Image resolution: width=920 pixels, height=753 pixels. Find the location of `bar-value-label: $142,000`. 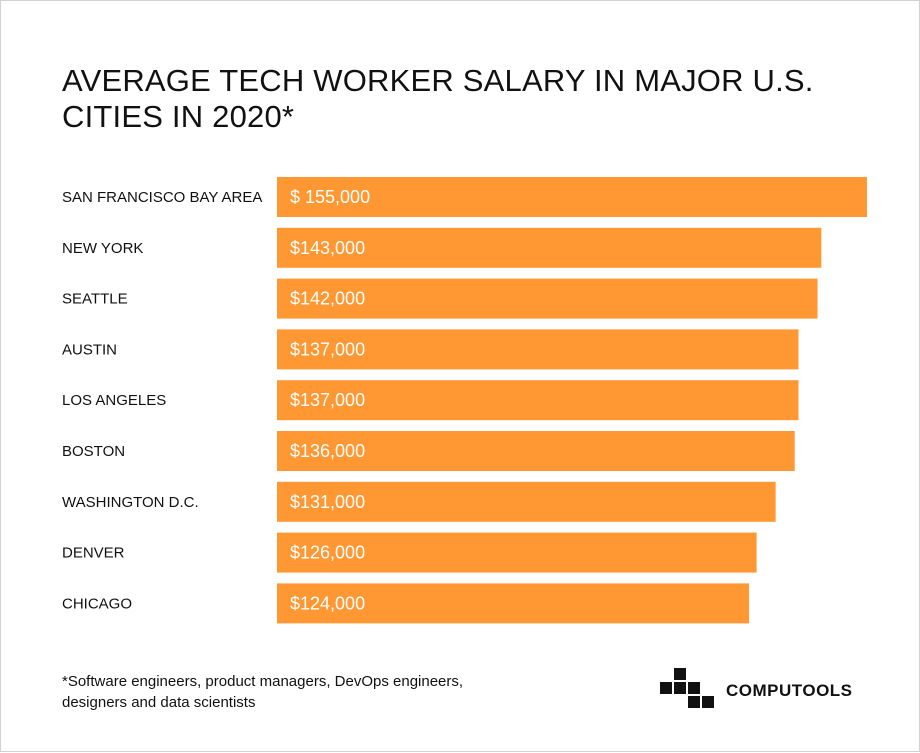

bar-value-label: $142,000 is located at coordinates (327, 299).